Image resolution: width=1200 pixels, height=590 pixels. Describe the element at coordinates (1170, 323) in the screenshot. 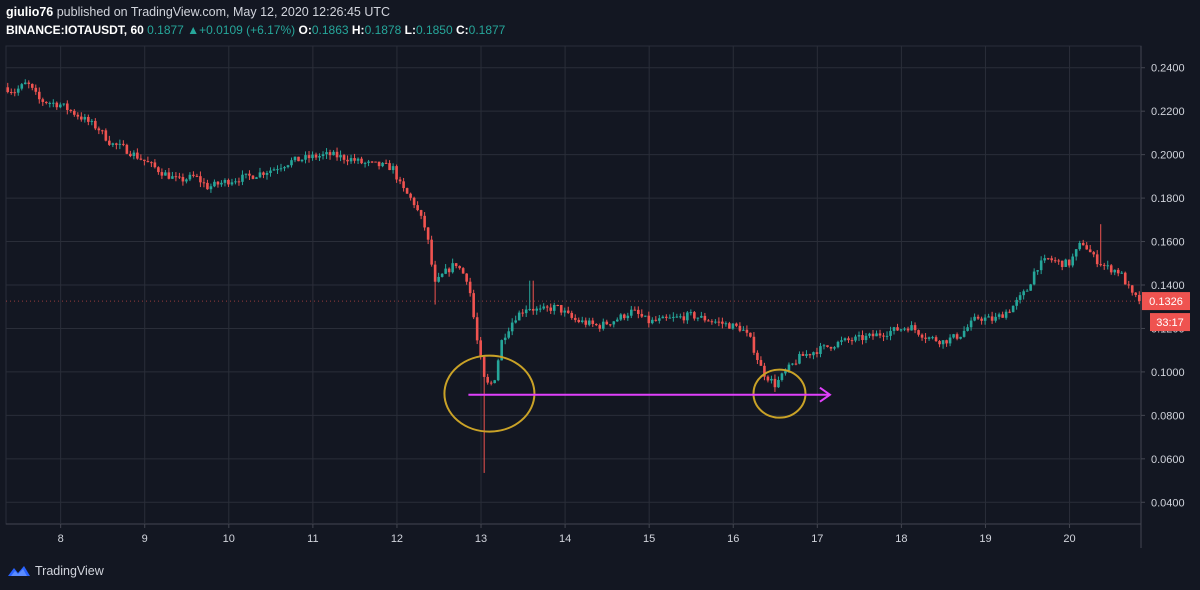

I see `countdown-text: 33:17` at that location.